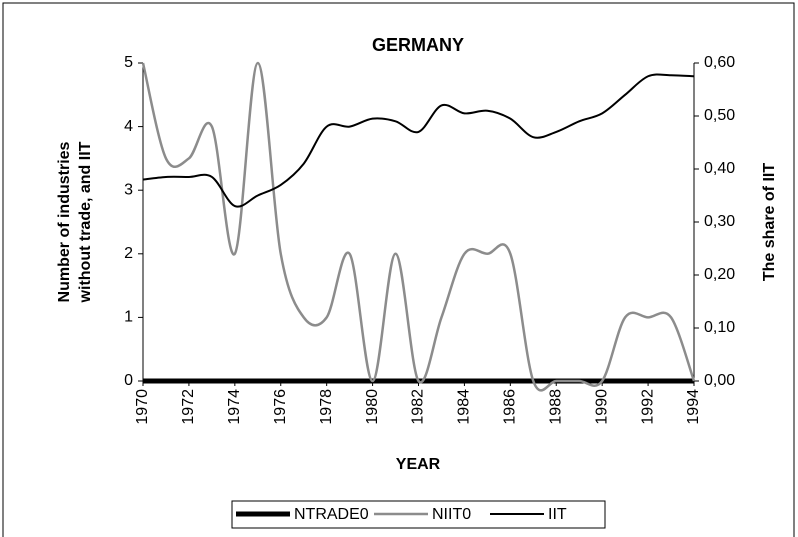 Image resolution: width=798 pixels, height=537 pixels. I want to click on y-tick-label: 5, so click(128, 62).